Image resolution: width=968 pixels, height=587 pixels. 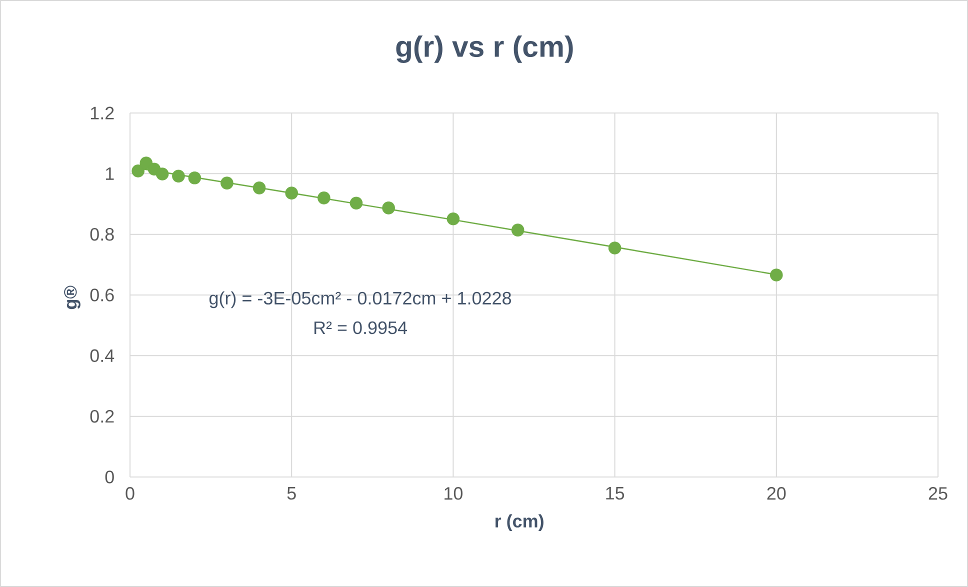 What do you see at coordinates (360, 299) in the screenshot?
I see `annotation: g(r) = -3E-05cm² - 0.0172cm + 1.0228` at bounding box center [360, 299].